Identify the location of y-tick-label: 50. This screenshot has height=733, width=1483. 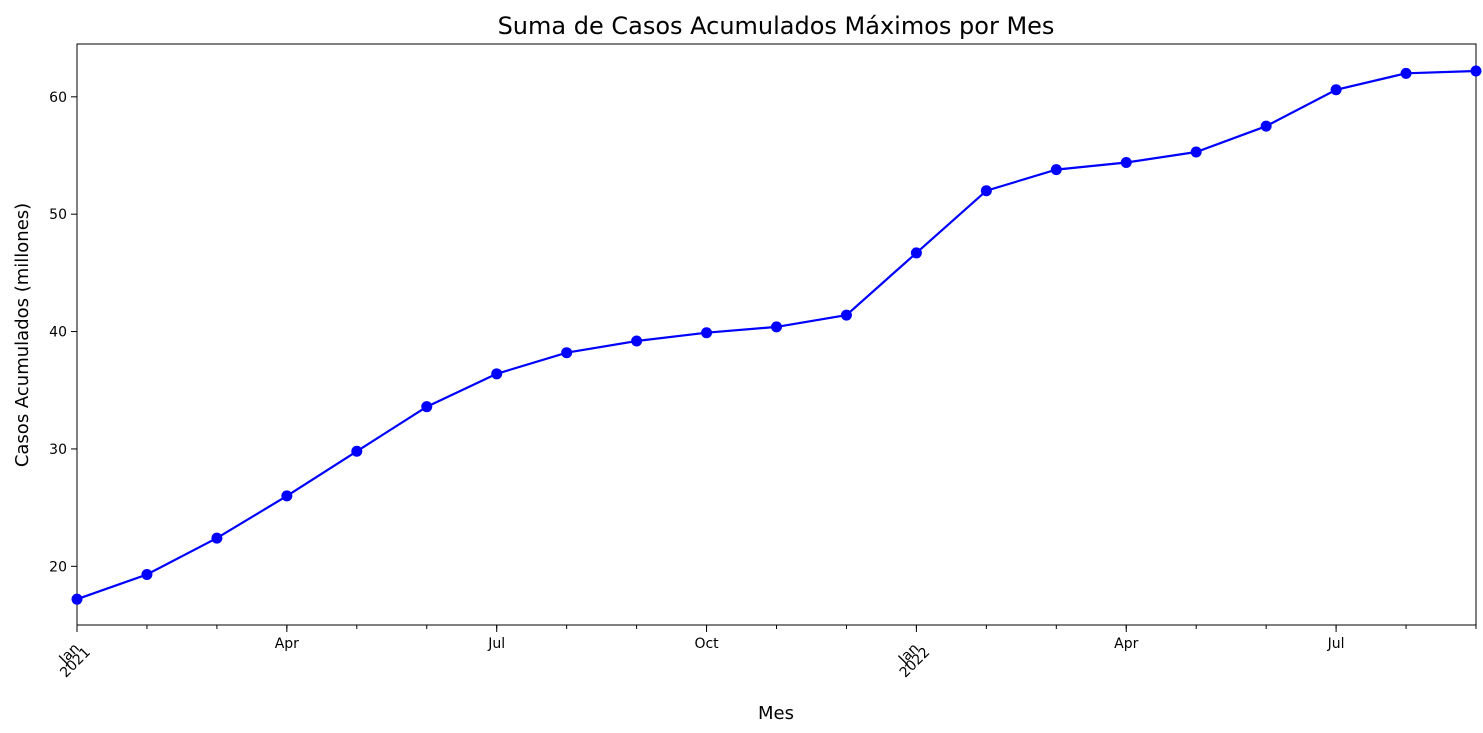
(58, 215).